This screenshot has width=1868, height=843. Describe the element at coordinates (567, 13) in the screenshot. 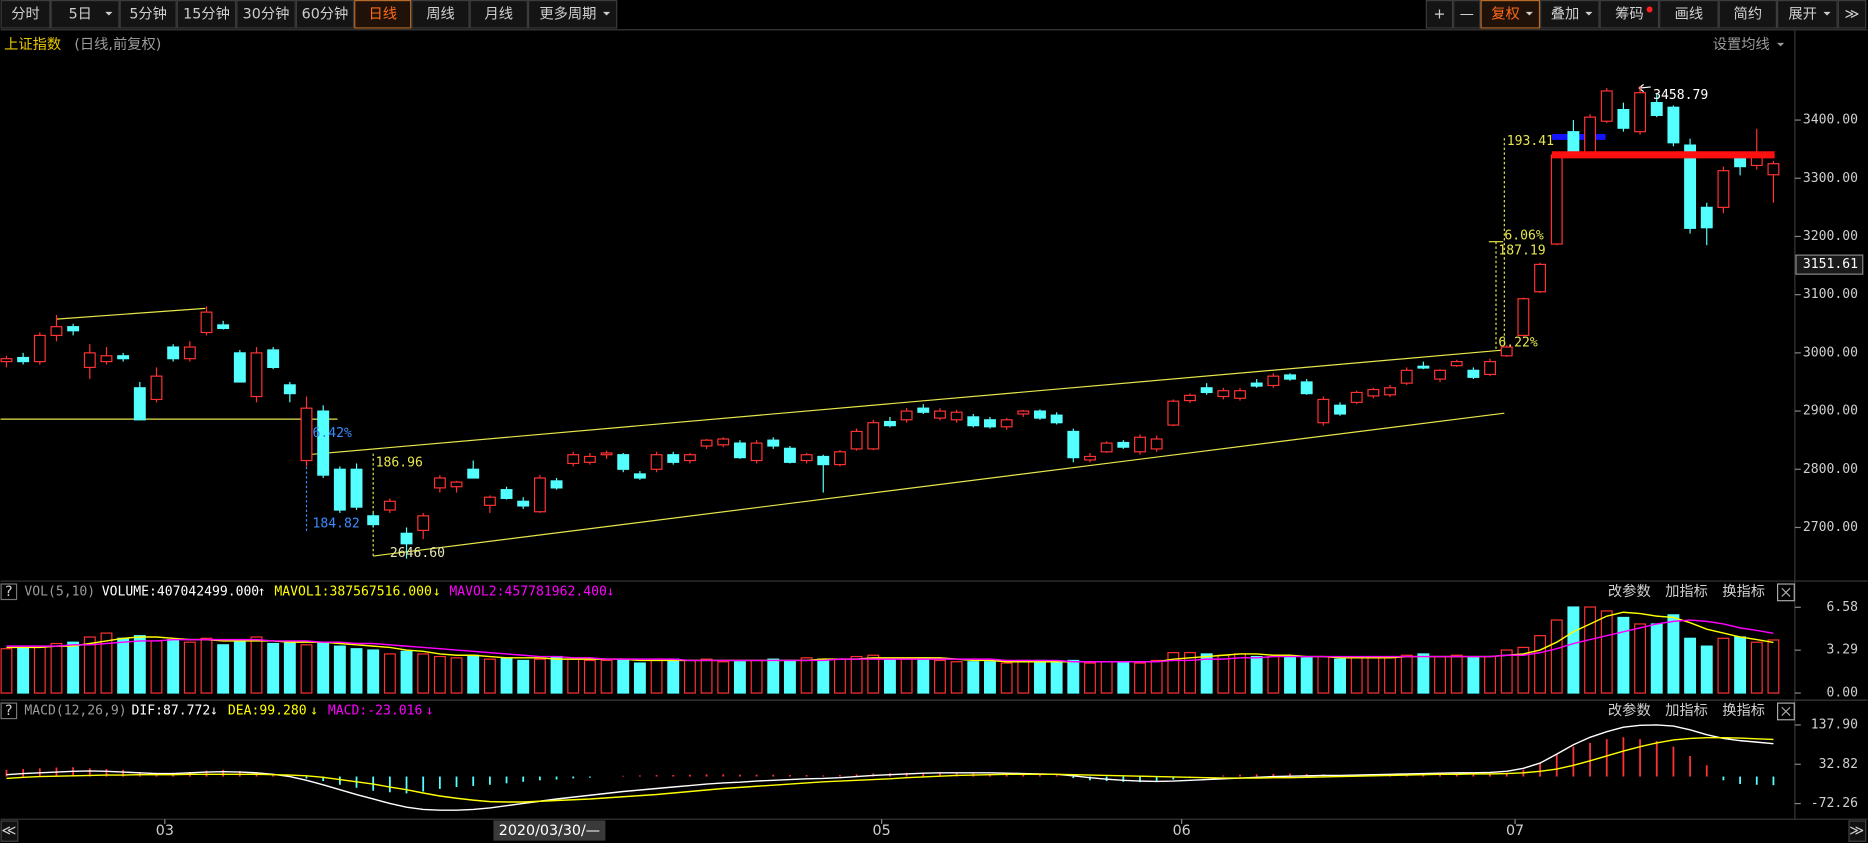

I see `toolbar-label: 更多周期` at that location.